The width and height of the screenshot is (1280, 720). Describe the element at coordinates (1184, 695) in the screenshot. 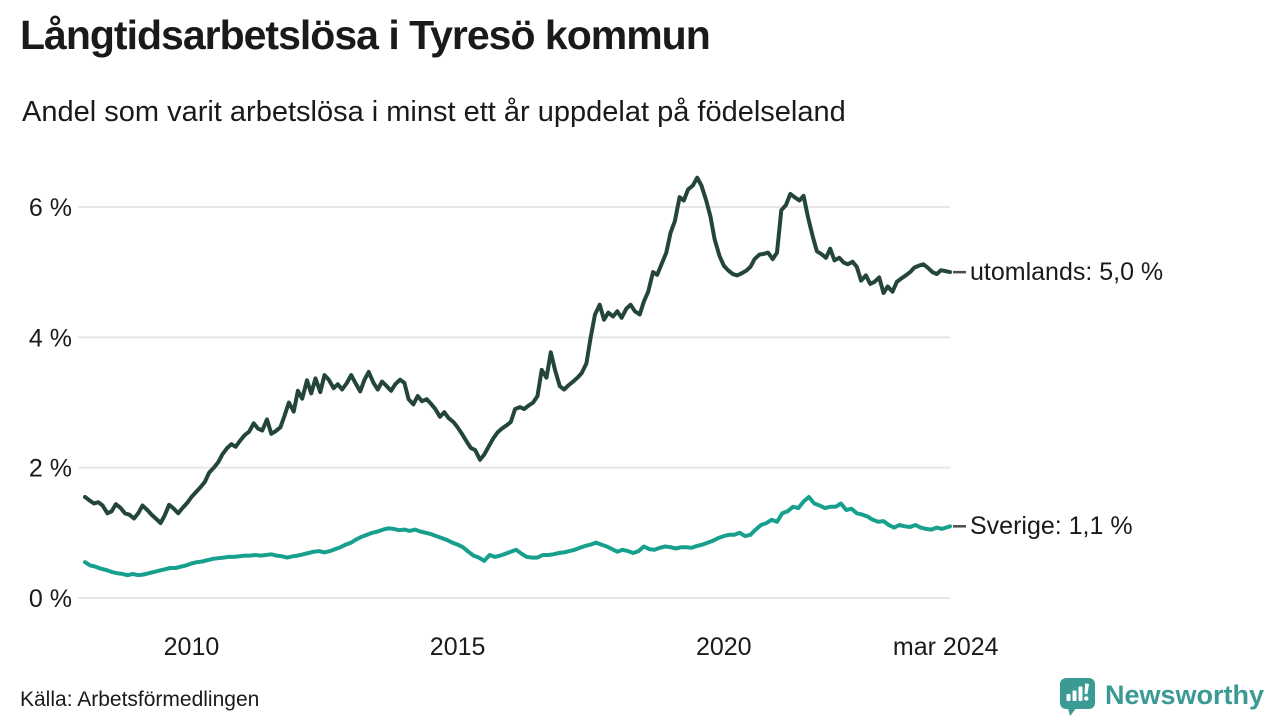

I see `newsworthy-wordmark: Newsworthy` at that location.